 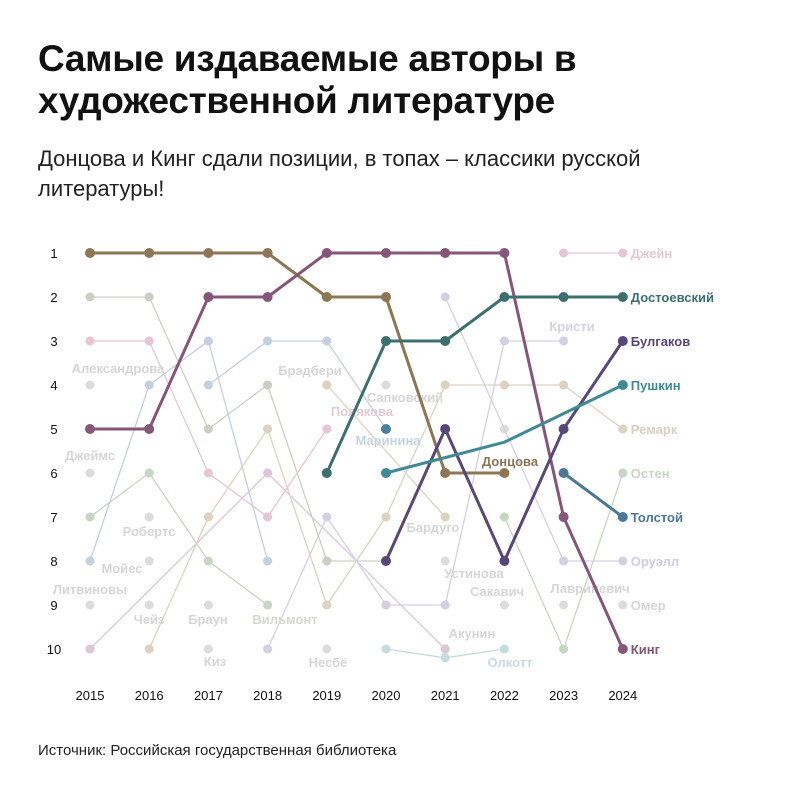 What do you see at coordinates (90, 695) in the screenshot?
I see `x-tick-label: 2015` at bounding box center [90, 695].